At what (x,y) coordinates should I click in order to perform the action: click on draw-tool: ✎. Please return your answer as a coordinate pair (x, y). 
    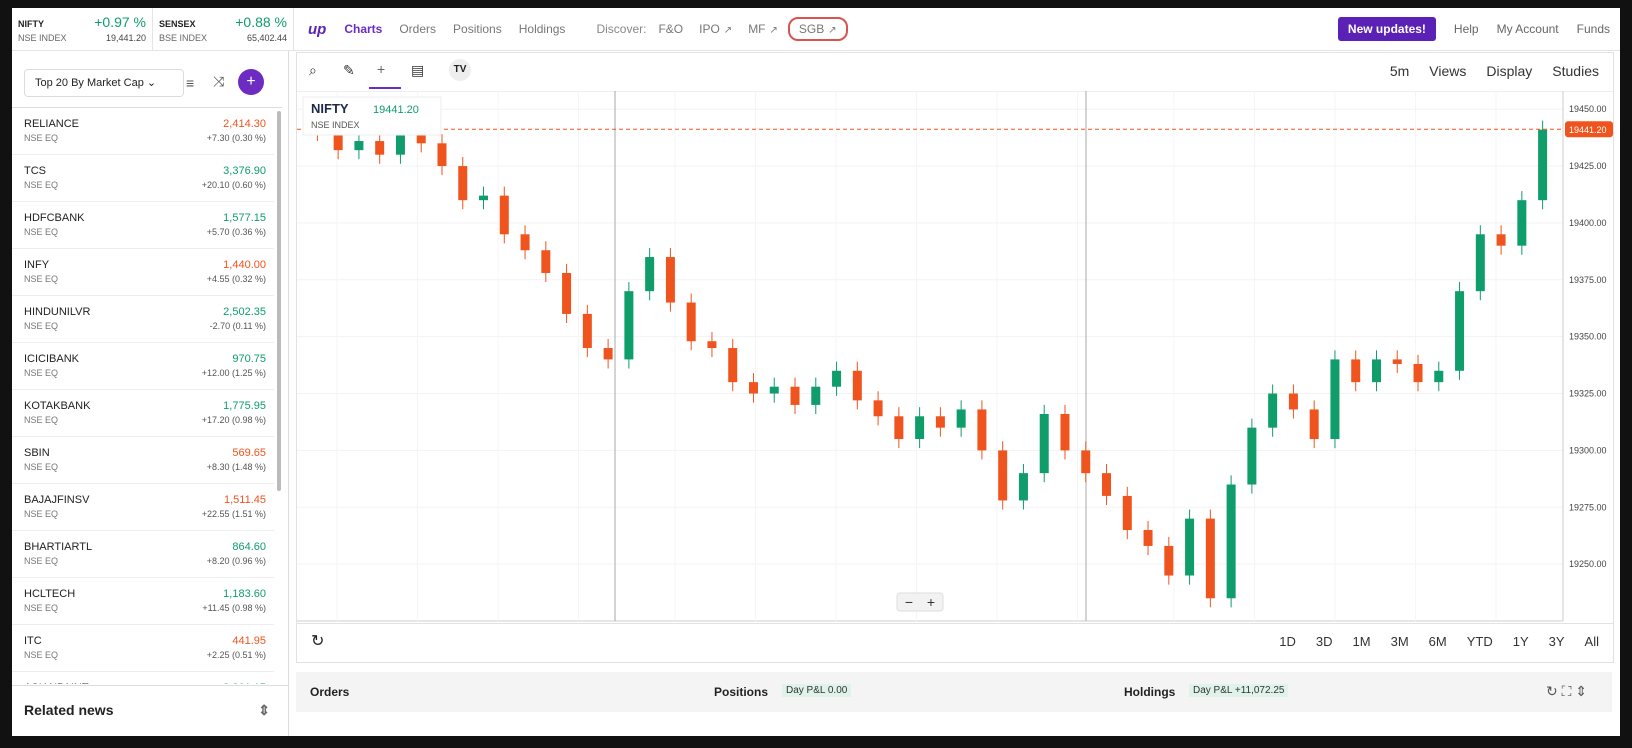
    Looking at the image, I should click on (349, 70).